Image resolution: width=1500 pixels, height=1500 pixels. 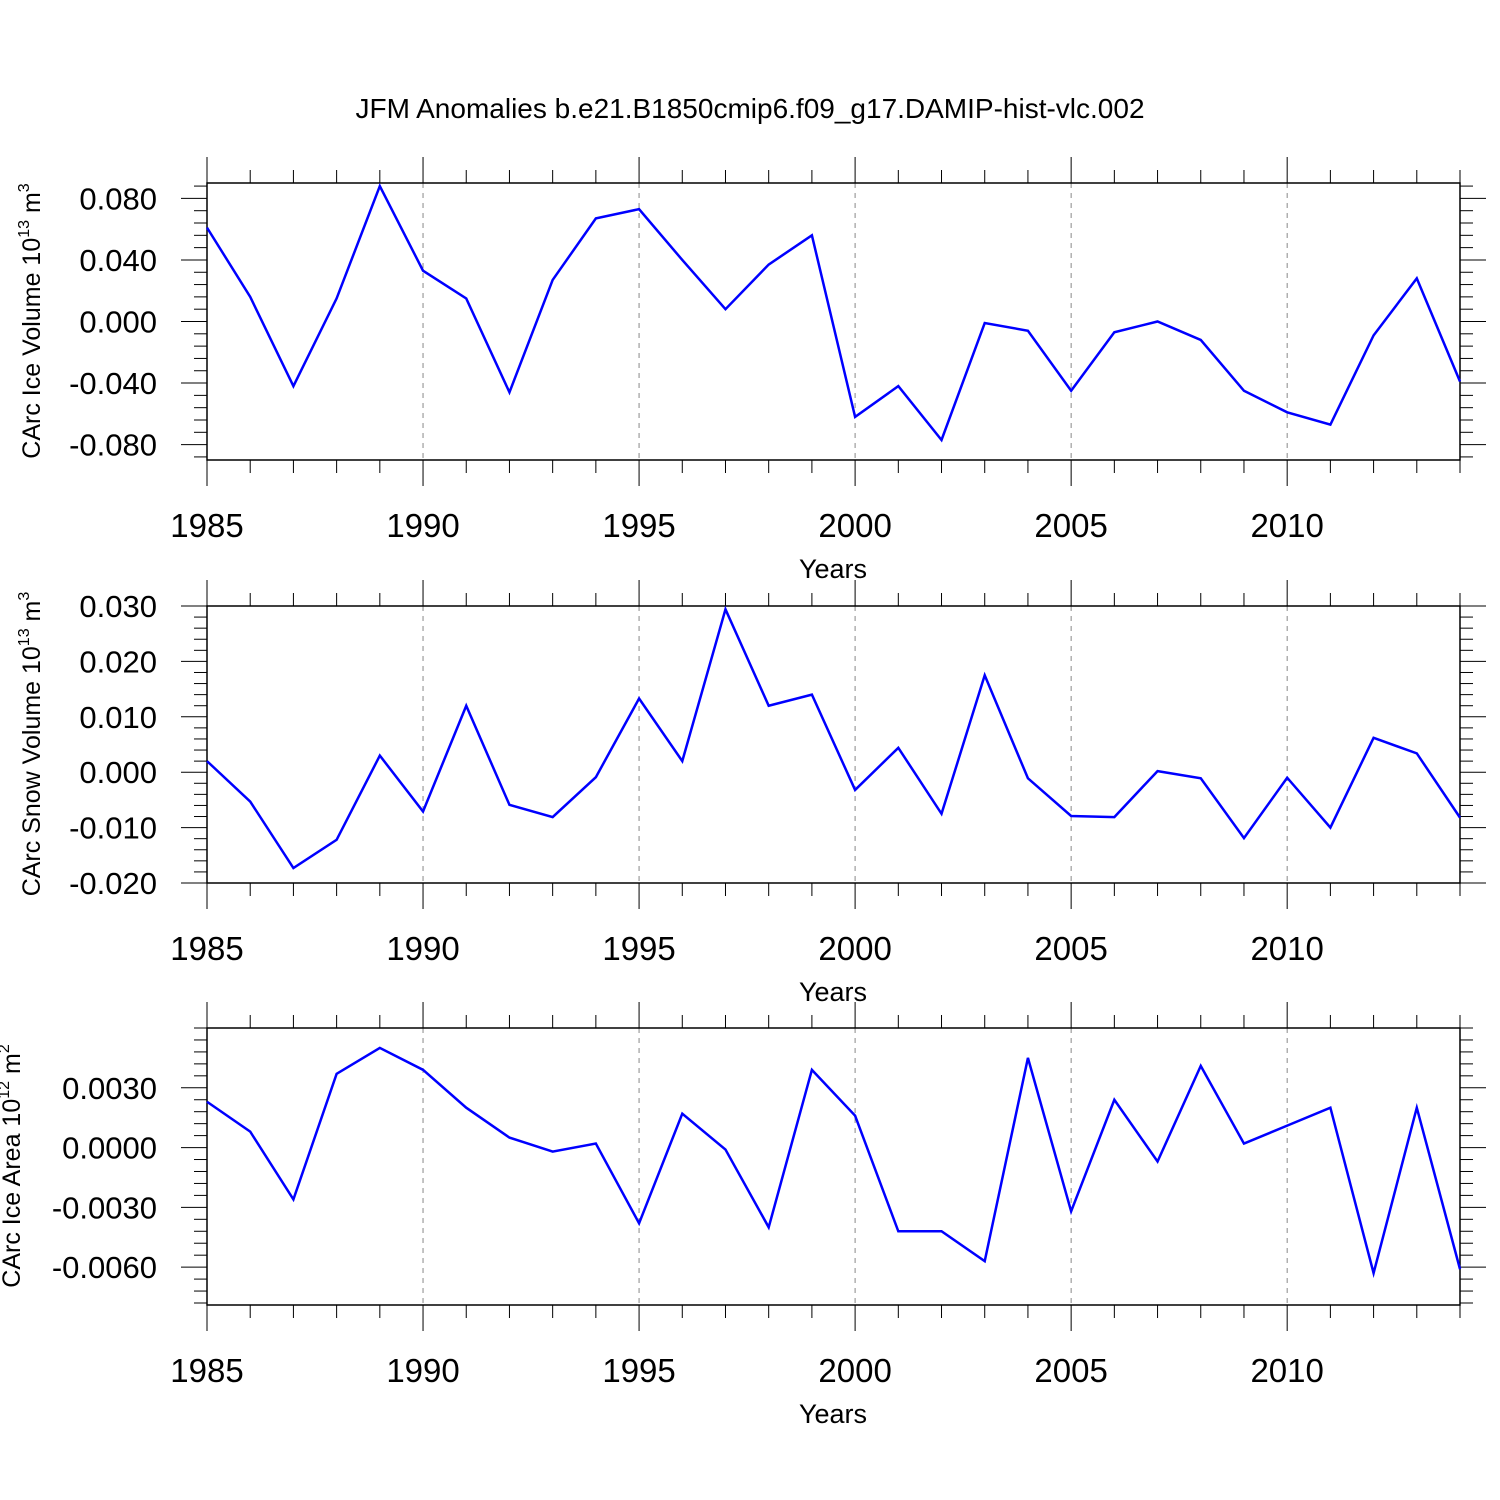 I want to click on y-tick-label: -0.0030, so click(x=104, y=1207).